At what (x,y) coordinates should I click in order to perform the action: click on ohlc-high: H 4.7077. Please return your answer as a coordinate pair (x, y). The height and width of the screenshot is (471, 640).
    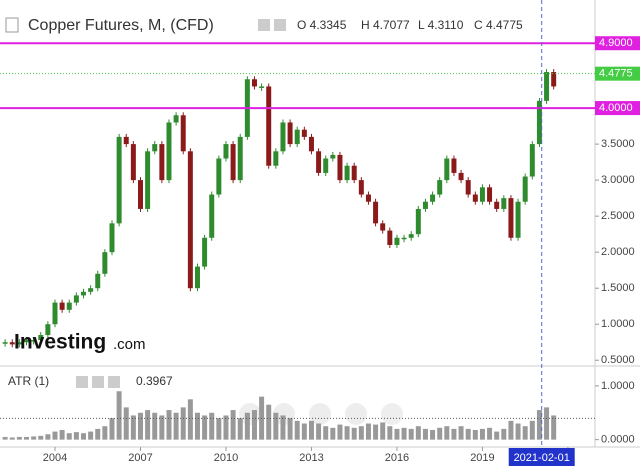
    Looking at the image, I should click on (385, 25).